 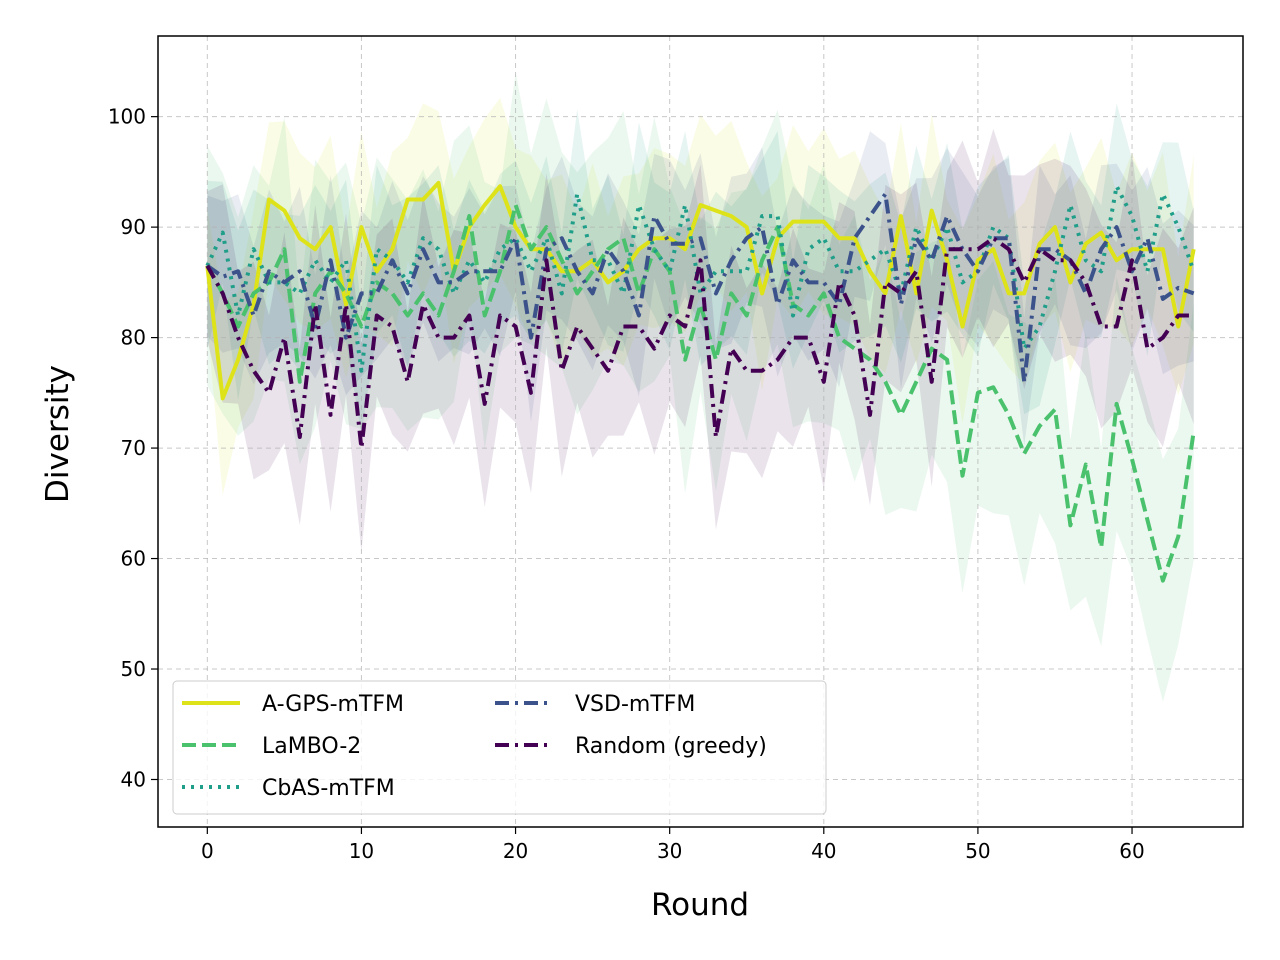 What do you see at coordinates (133, 779) in the screenshot?
I see `y-tick-label: 40` at bounding box center [133, 779].